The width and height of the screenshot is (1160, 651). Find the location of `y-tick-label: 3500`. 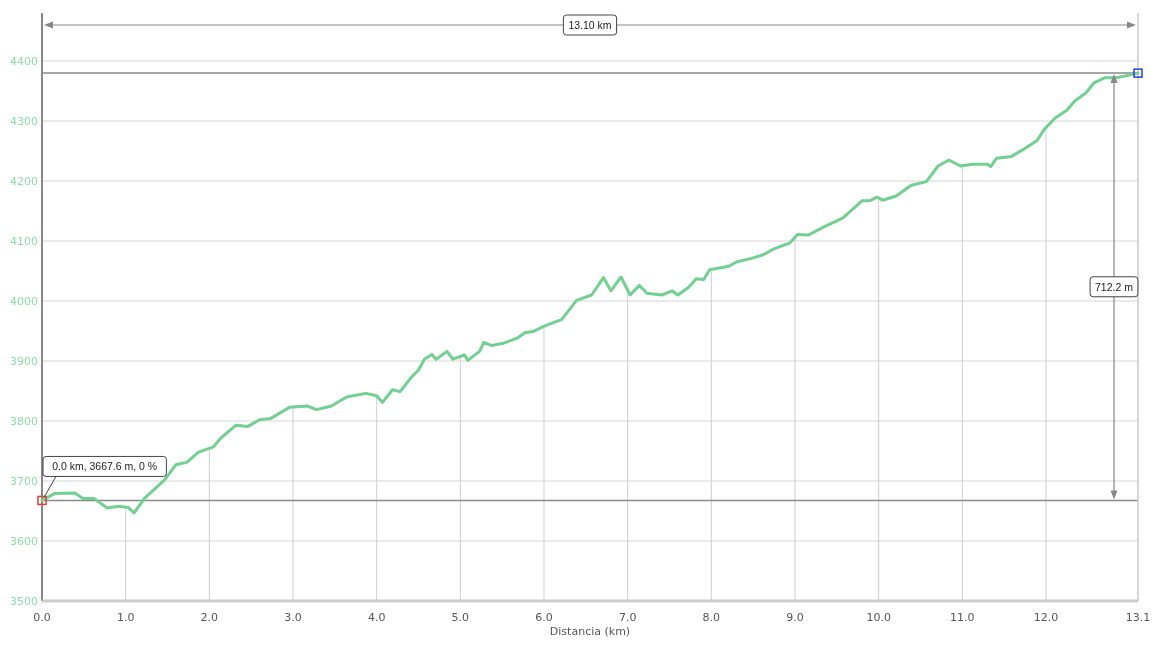

y-tick-label: 3500 is located at coordinates (24, 601).